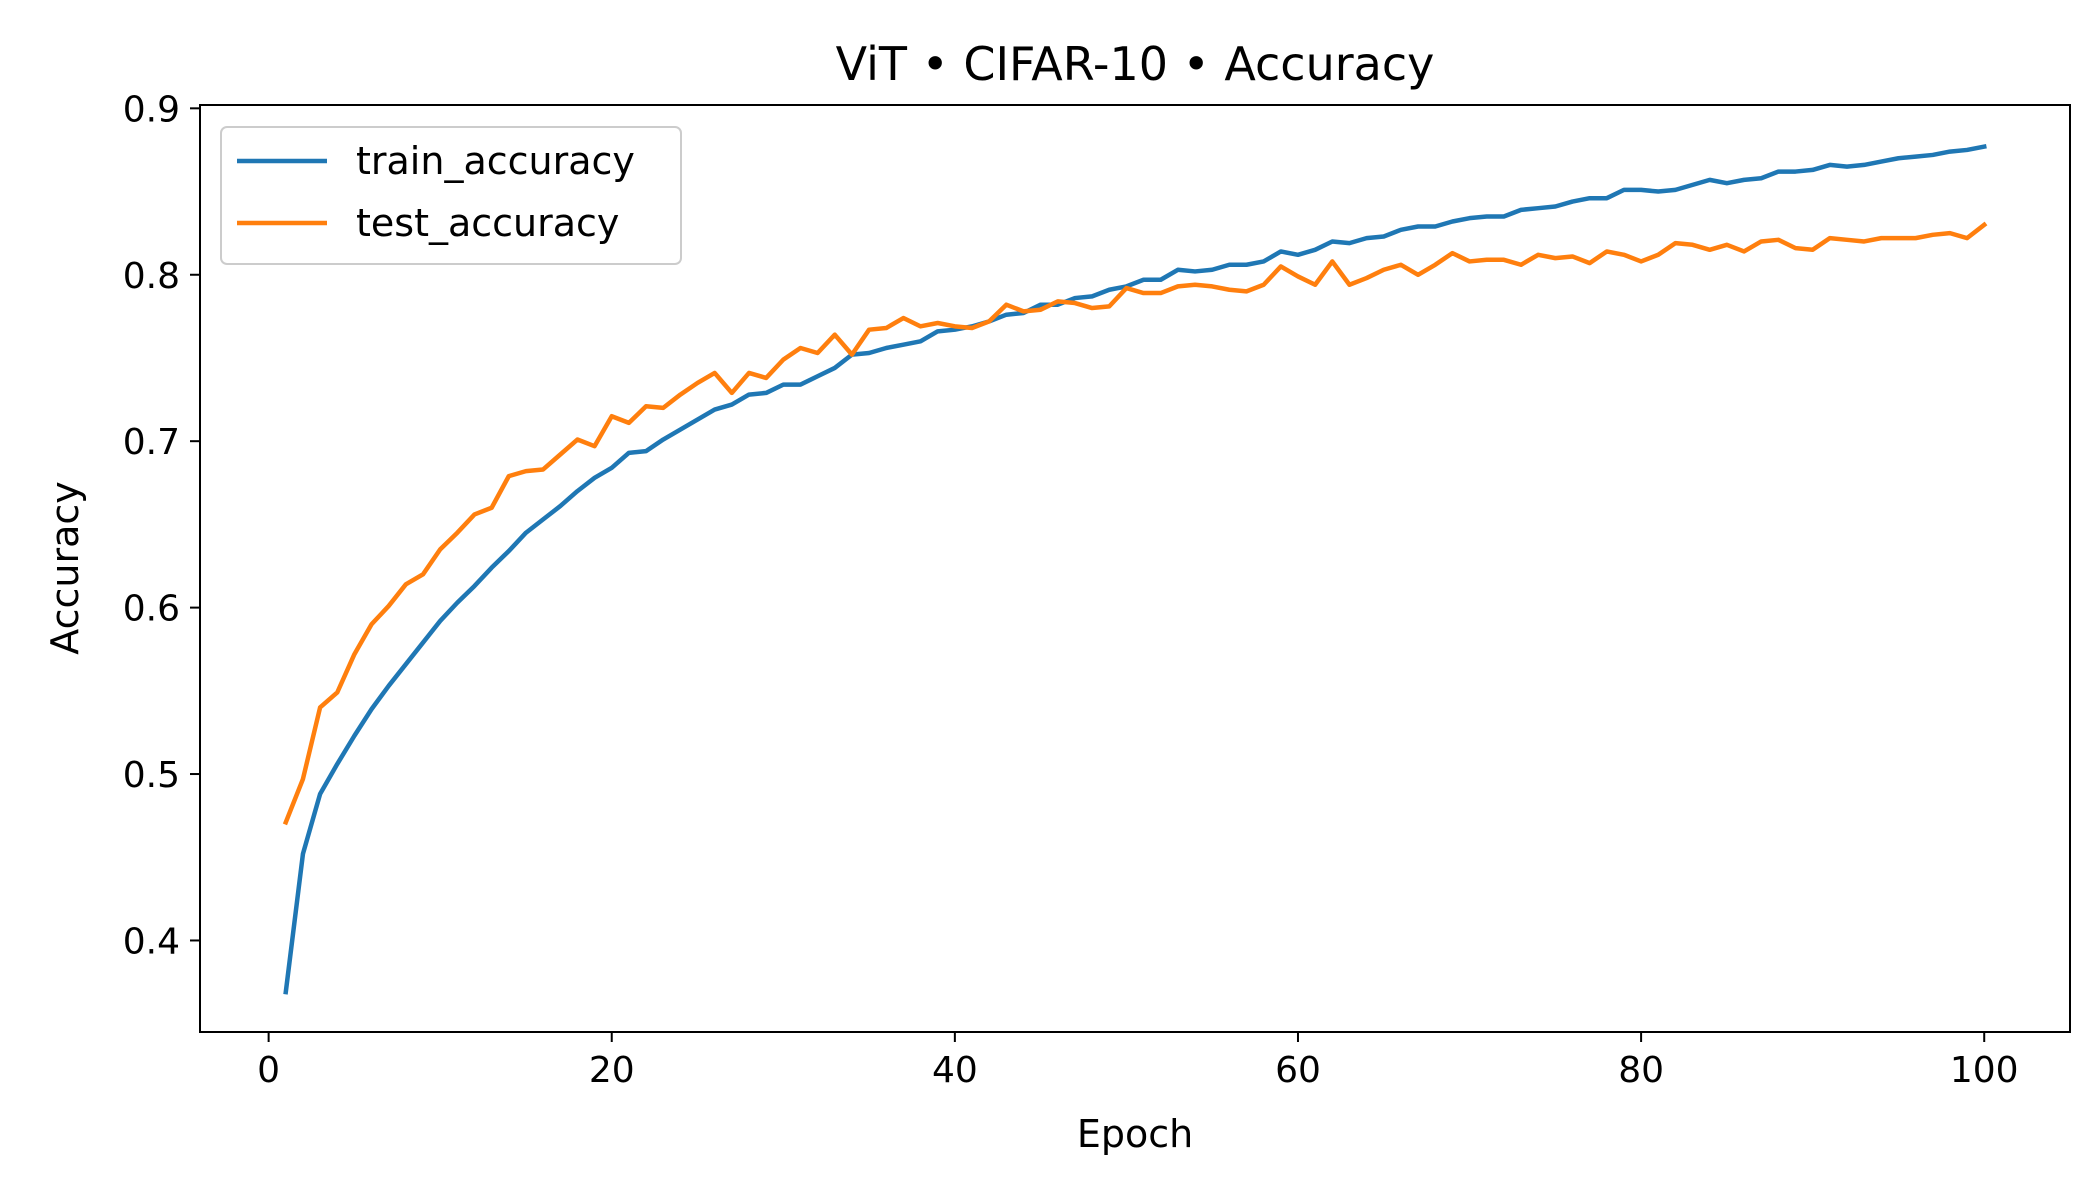 The width and height of the screenshot is (2100, 1200). What do you see at coordinates (151, 775) in the screenshot?
I see `y-tick-label: 0.5` at bounding box center [151, 775].